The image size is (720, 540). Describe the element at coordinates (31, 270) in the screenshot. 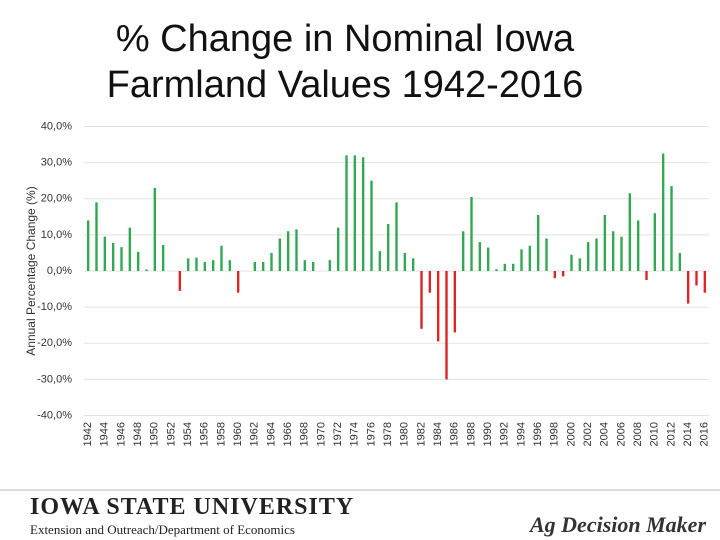

I see `y-axis-label: Annual Percentage Change (%)` at that location.